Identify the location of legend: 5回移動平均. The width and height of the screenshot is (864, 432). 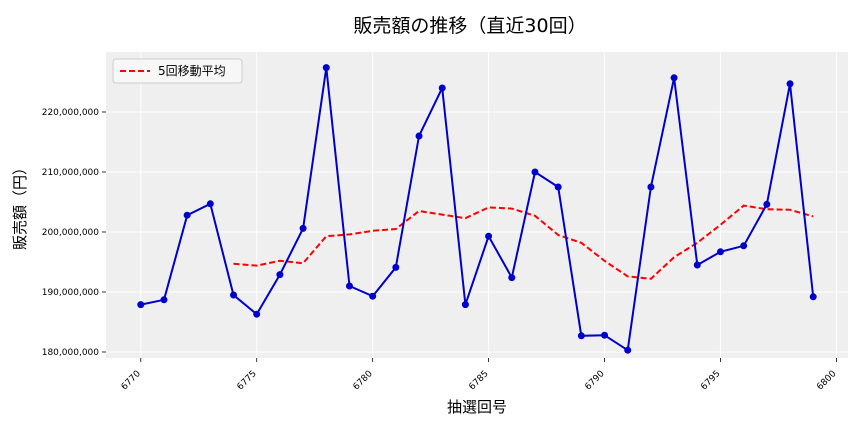
(177, 71).